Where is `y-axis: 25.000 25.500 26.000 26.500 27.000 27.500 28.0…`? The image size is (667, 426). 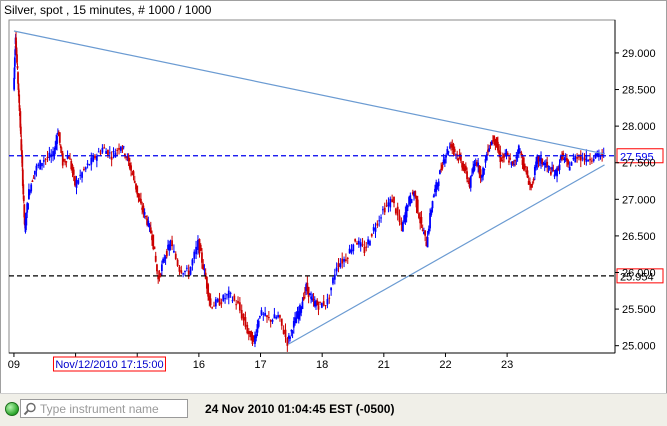 y-axis: 25.000 25.500 26.000 26.500 27.000 27.500 28.0… is located at coordinates (635, 200).